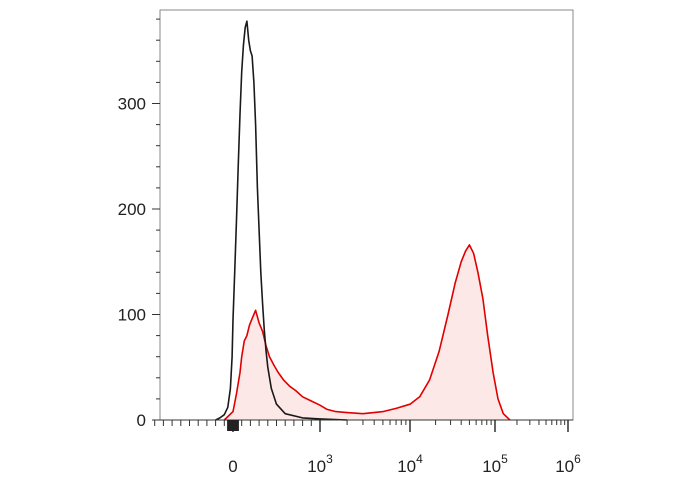 The width and height of the screenshot is (688, 490). What do you see at coordinates (141, 420) in the screenshot?
I see `y-tick-label: 0` at bounding box center [141, 420].